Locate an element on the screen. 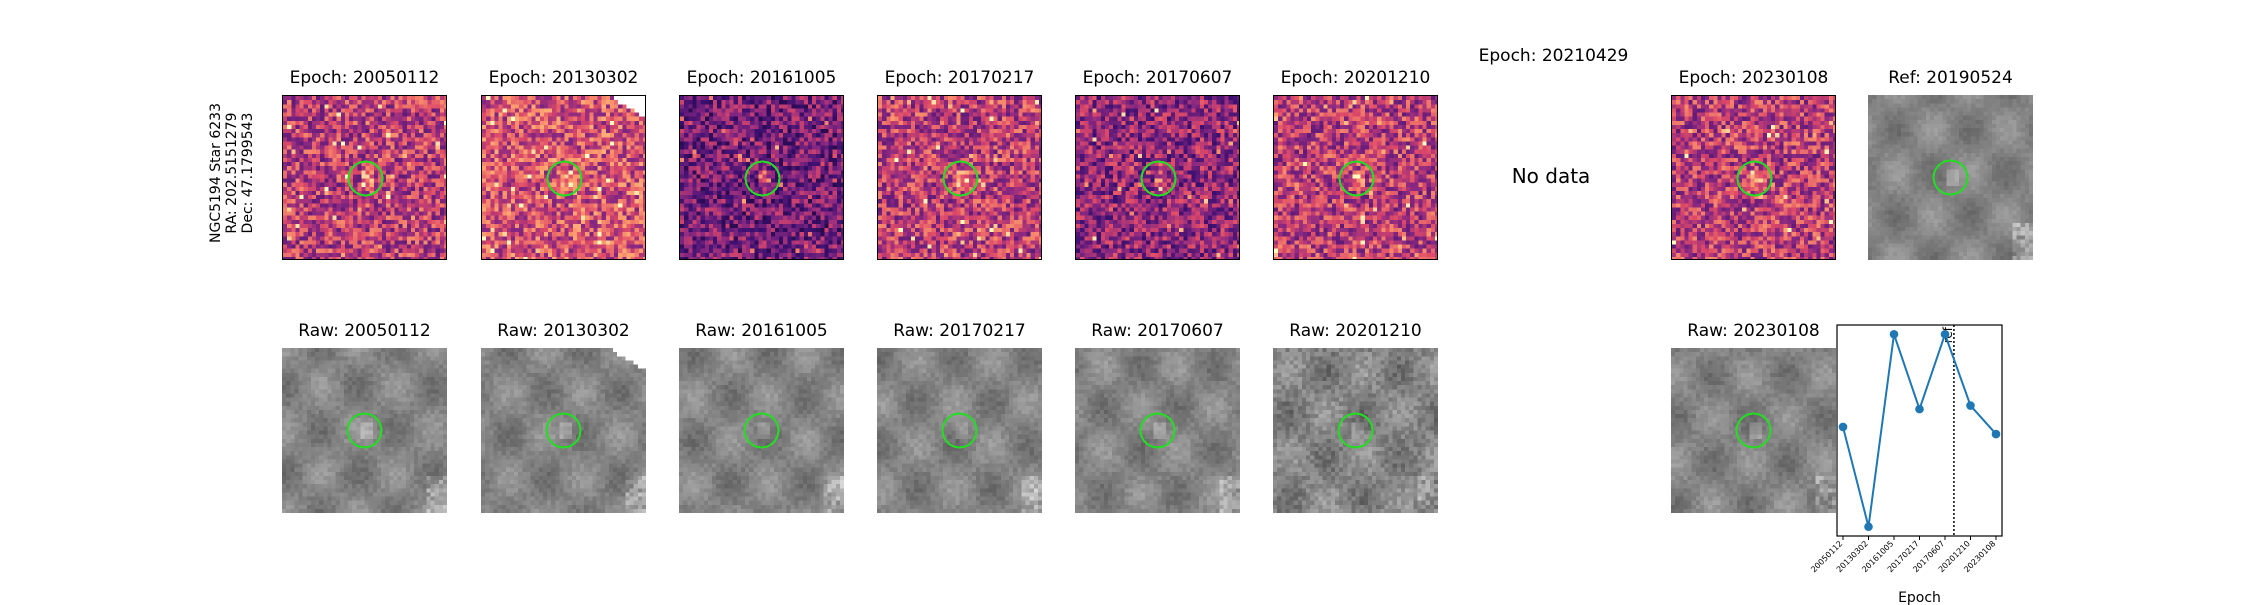  raw-panel-title: Raw: 20201210 is located at coordinates (1355, 331).